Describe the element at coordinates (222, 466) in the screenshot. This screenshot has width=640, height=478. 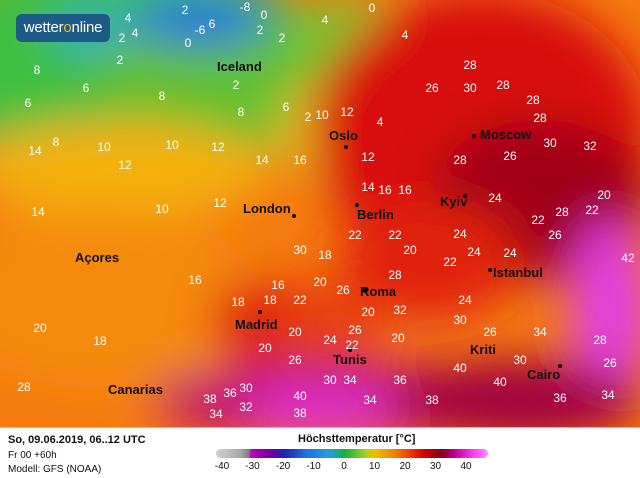
I see `legend-tick: -40` at that location.